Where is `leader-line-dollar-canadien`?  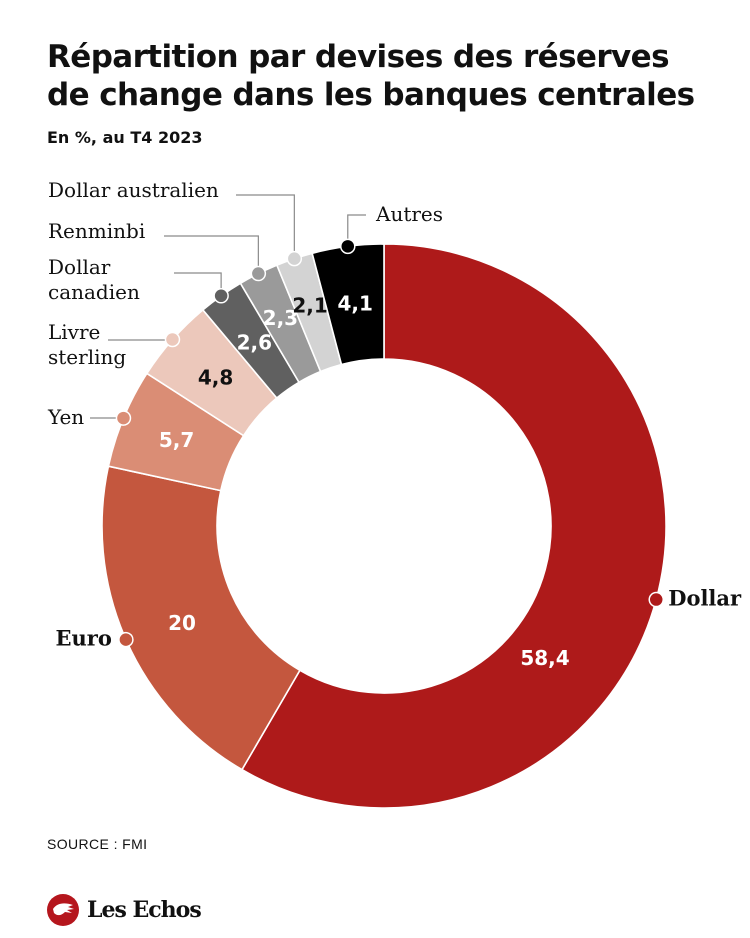
leader-line-dollar-canadien is located at coordinates (198, 284).